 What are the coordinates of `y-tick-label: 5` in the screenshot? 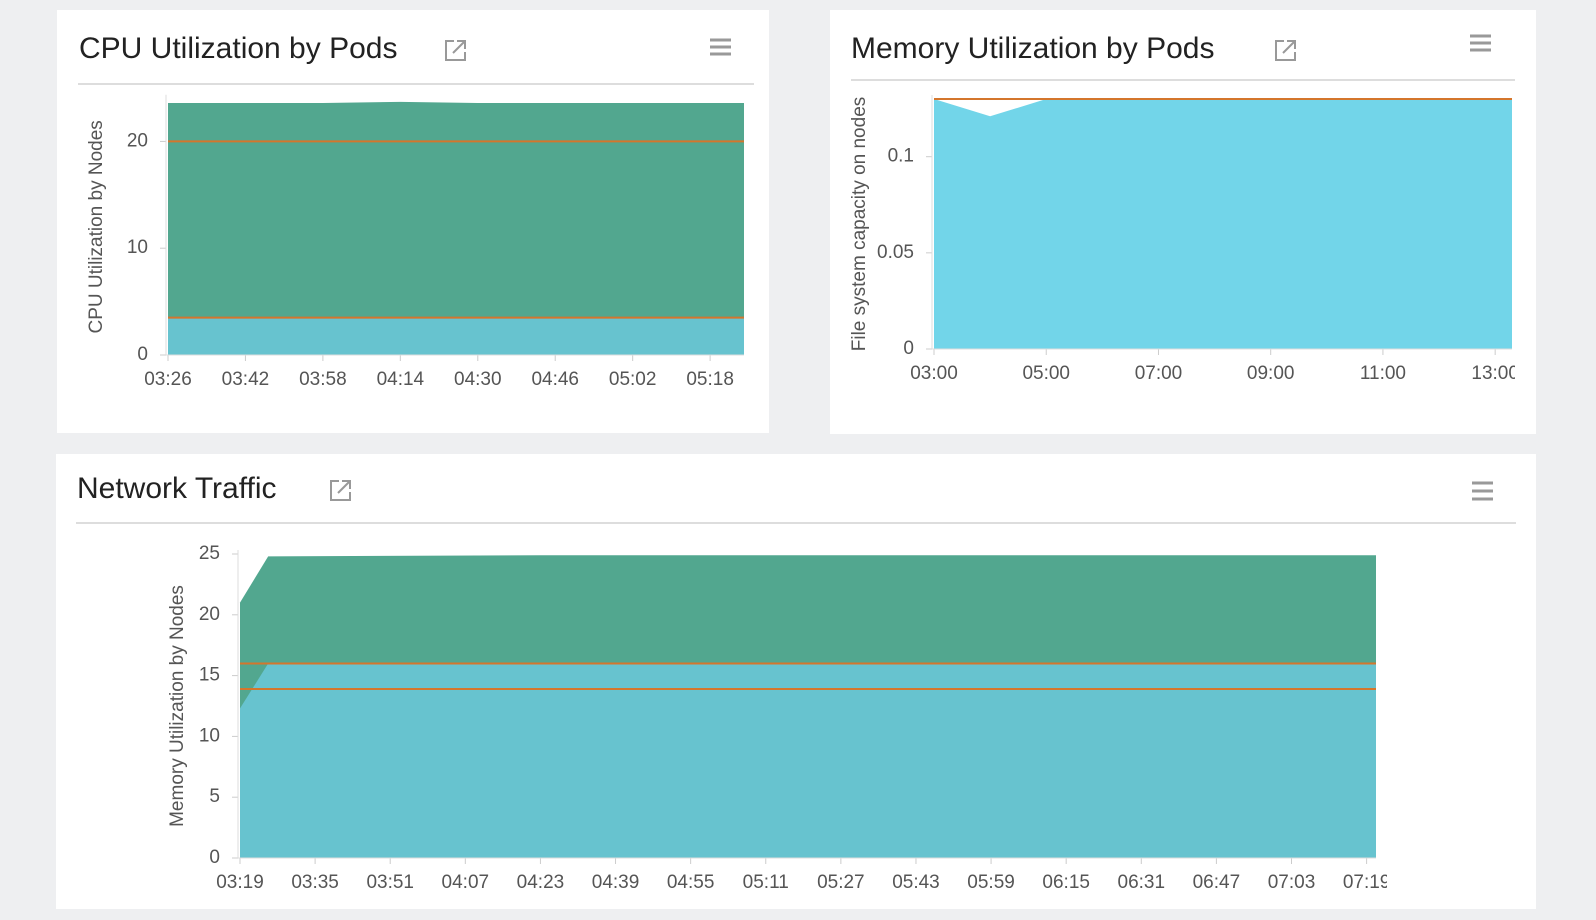 It's located at (214, 796).